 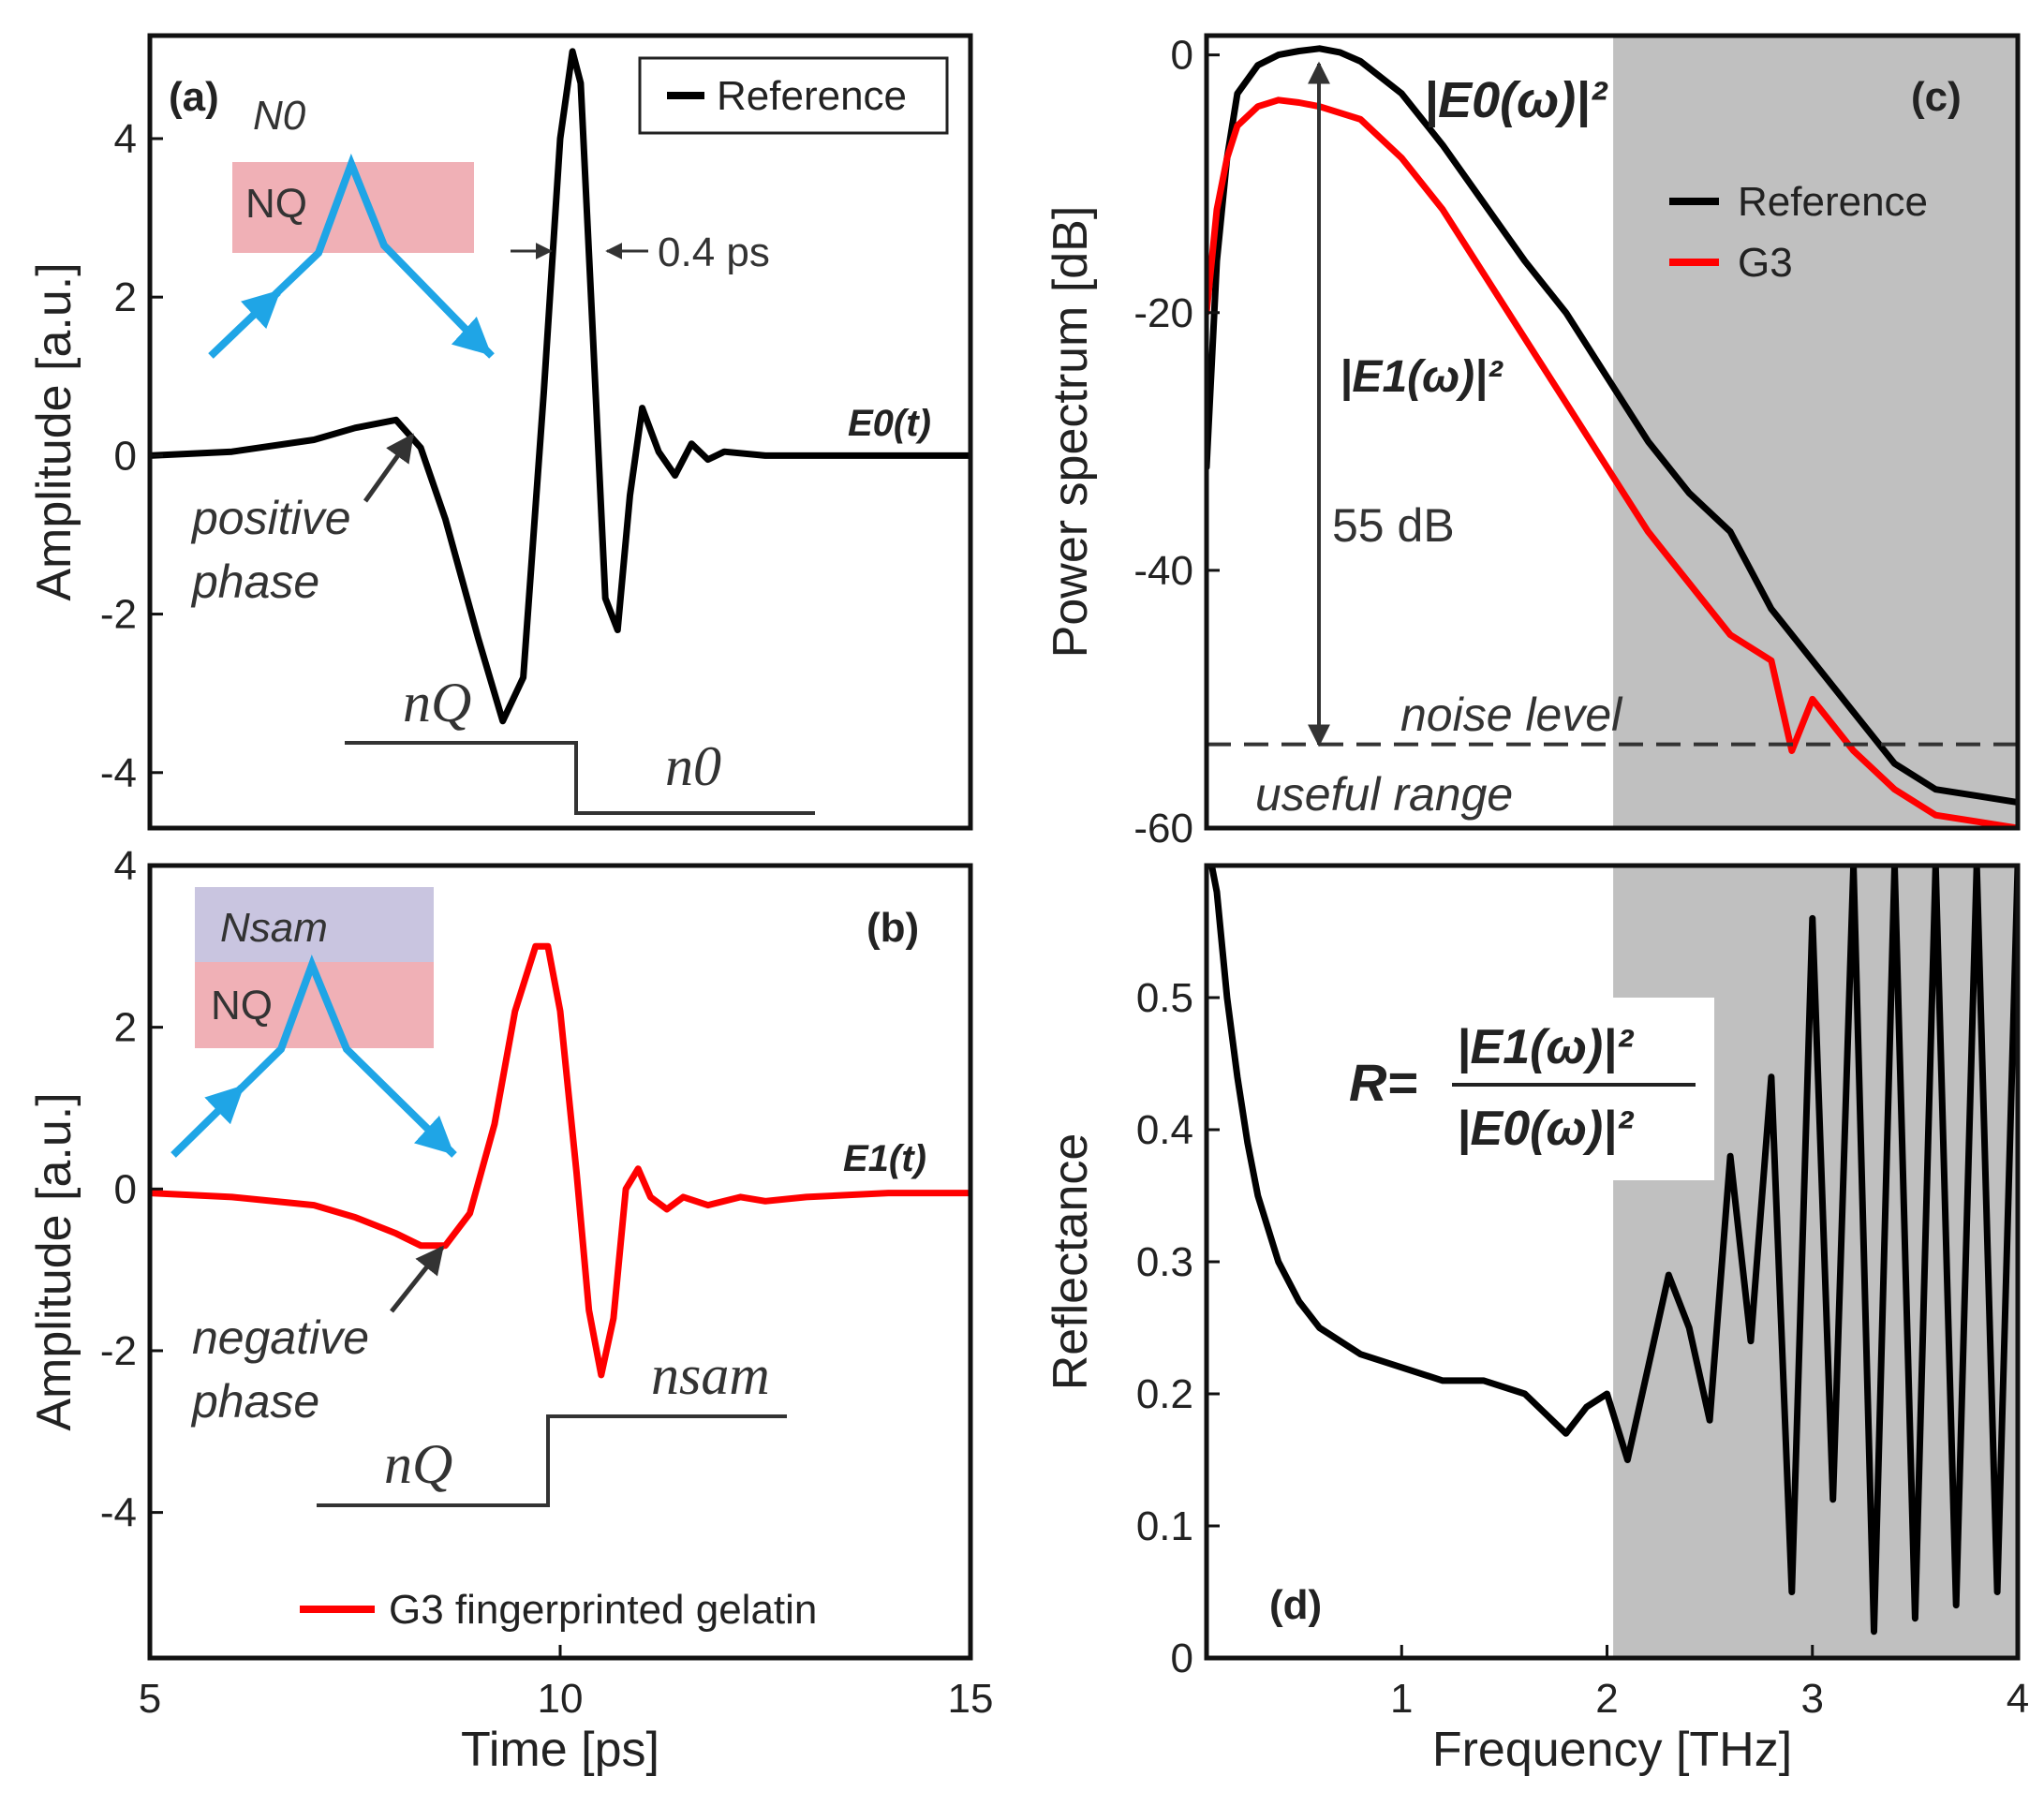 I want to click on nsam-layer-b, so click(x=314, y=924).